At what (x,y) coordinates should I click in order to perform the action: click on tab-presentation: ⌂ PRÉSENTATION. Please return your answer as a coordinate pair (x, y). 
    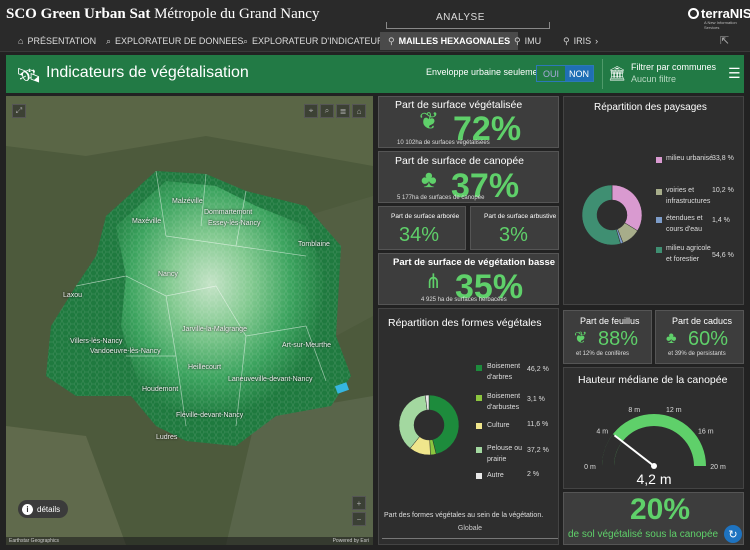
    Looking at the image, I should click on (57, 41).